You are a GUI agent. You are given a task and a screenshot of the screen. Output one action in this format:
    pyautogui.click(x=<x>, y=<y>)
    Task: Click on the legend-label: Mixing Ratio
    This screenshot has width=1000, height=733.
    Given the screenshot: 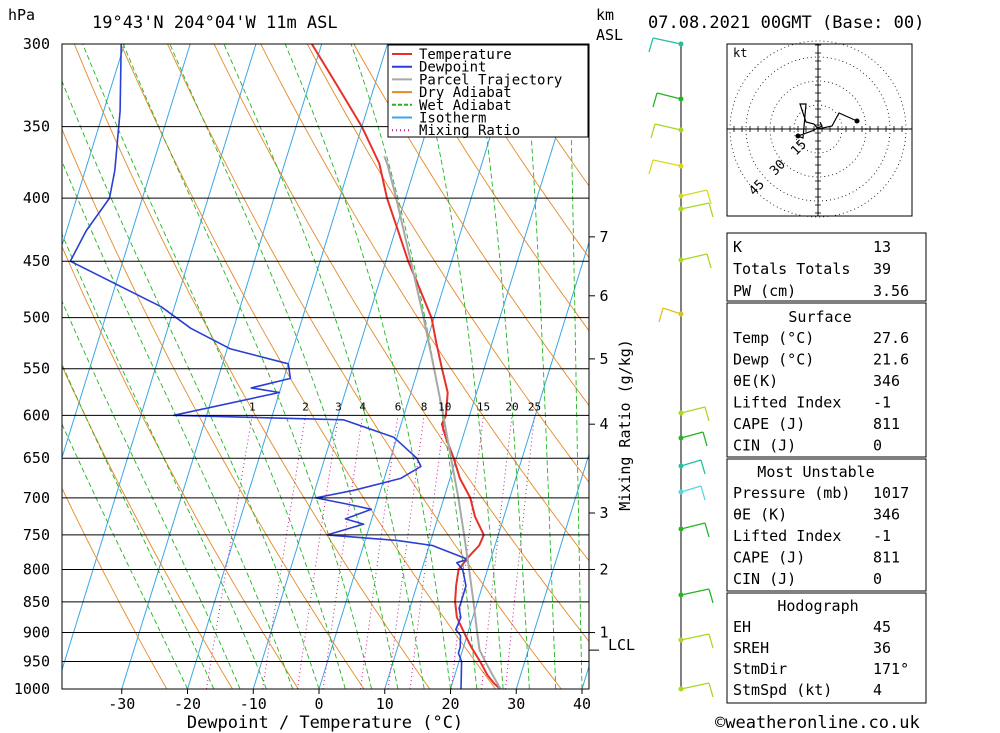 What is the action you would take?
    pyautogui.click(x=469, y=131)
    